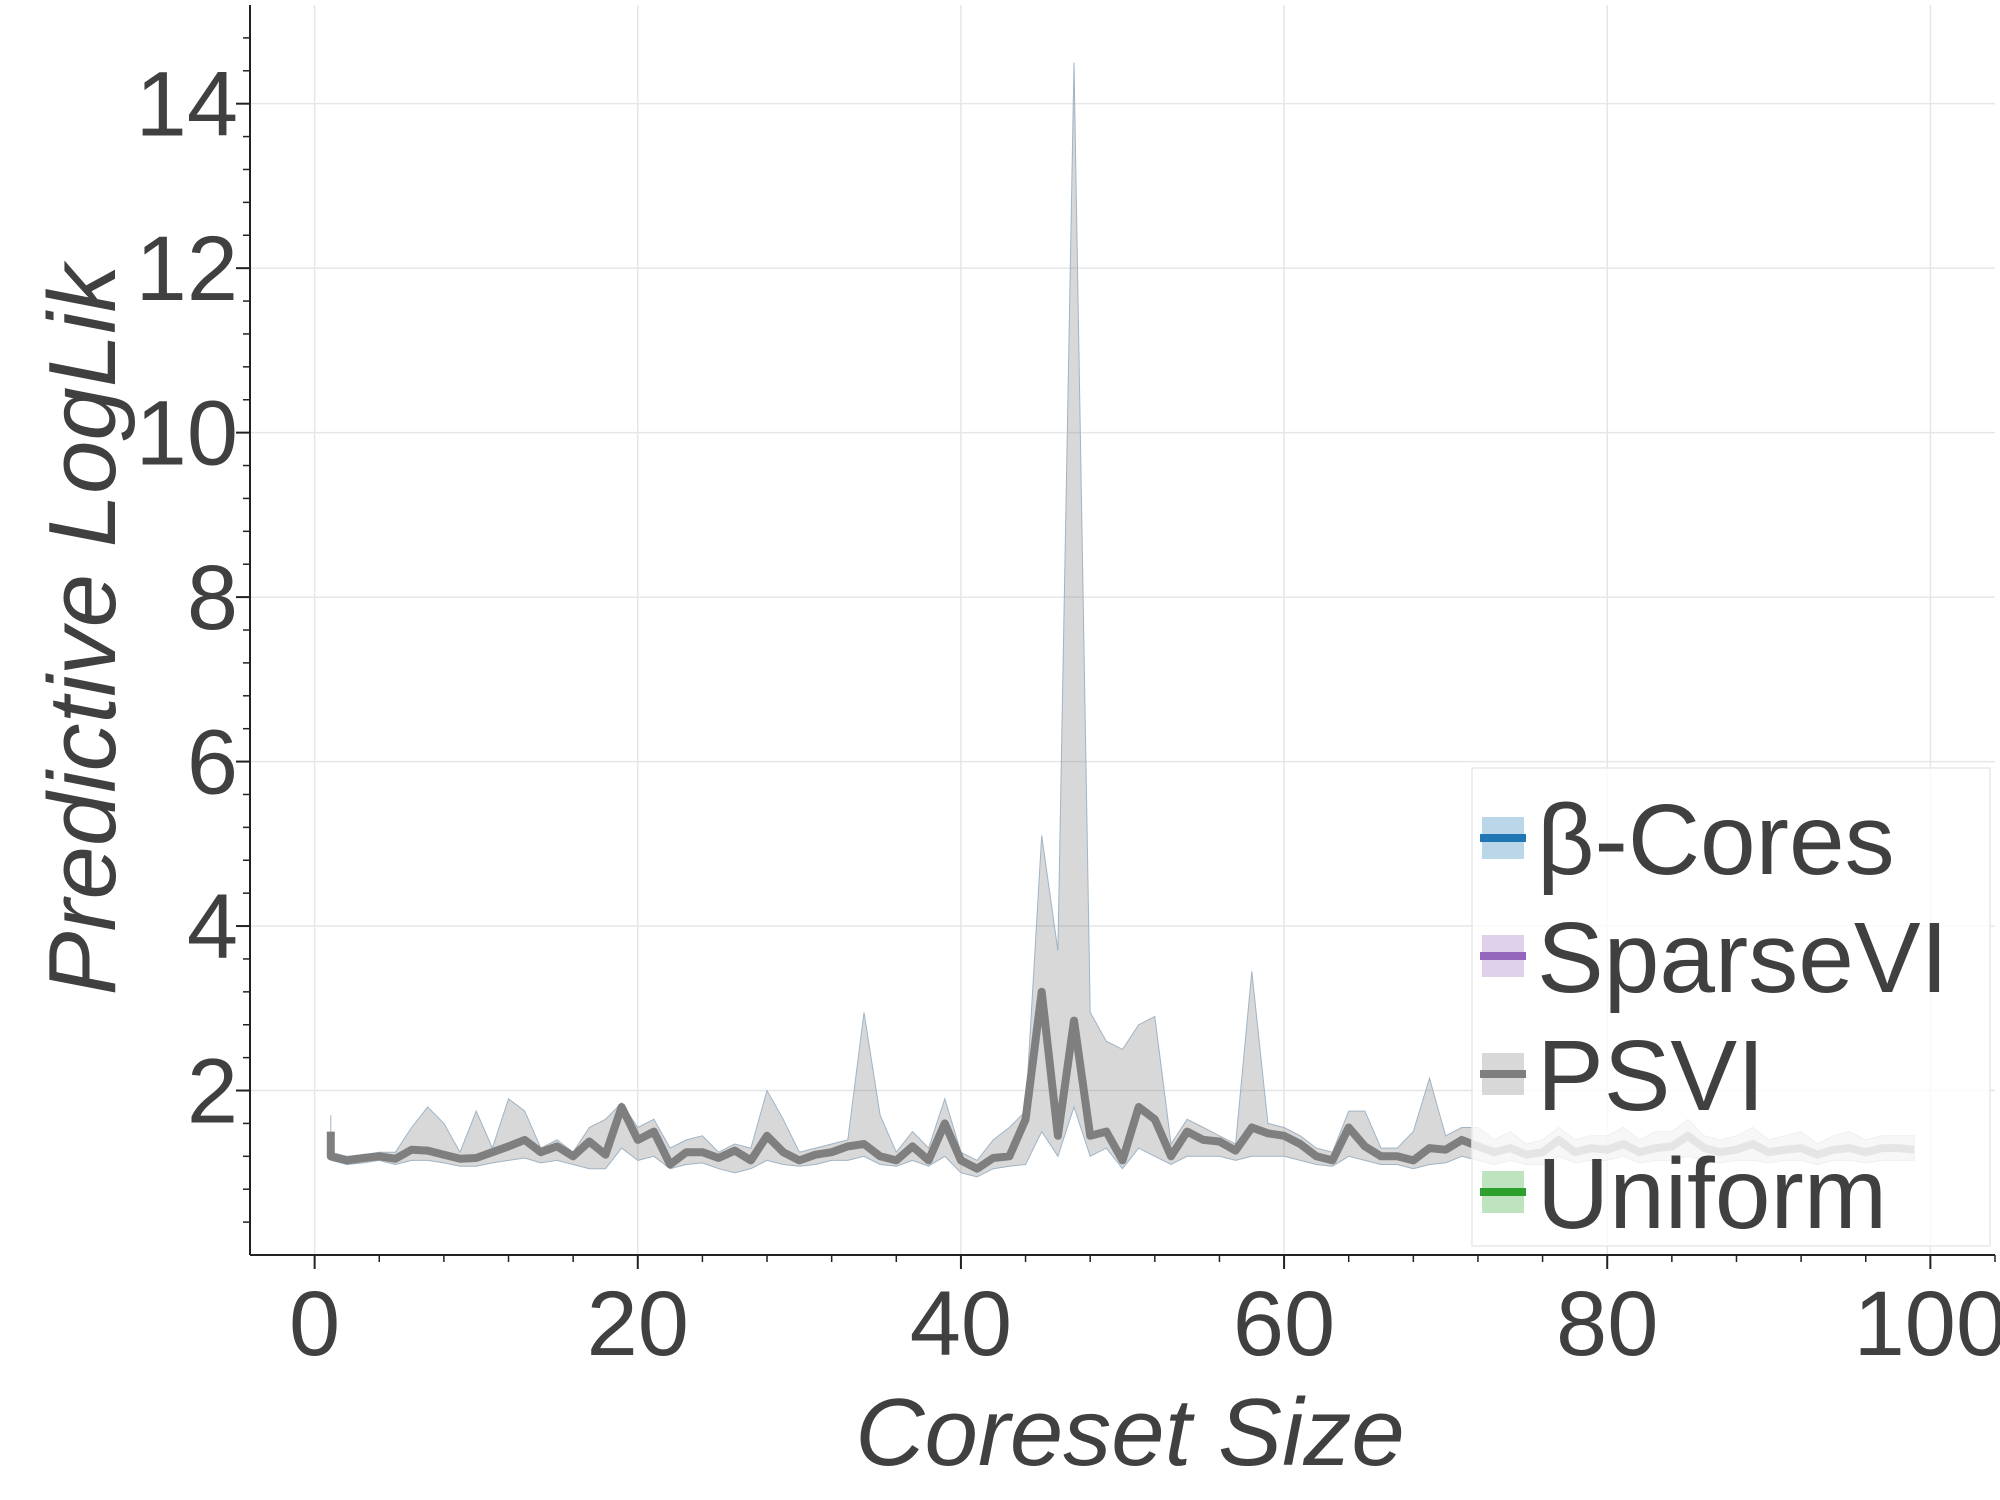 The image size is (2000, 1500). What do you see at coordinates (1712, 1194) in the screenshot?
I see `legend-label-uniform: Uniform` at bounding box center [1712, 1194].